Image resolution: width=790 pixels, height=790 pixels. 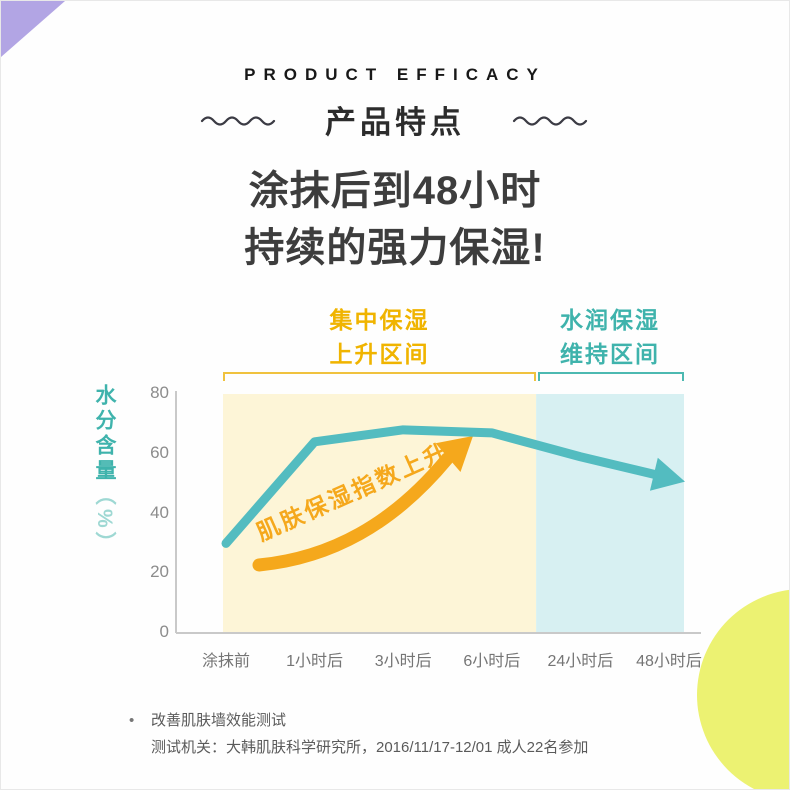 I want to click on region-label-rising-line2: 上升区间, so click(x=379, y=354).